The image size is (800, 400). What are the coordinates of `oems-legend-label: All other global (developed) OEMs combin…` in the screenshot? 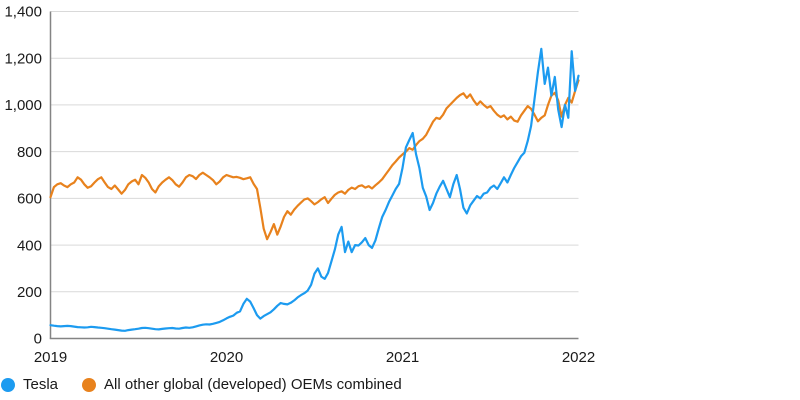 It's located at (253, 384).